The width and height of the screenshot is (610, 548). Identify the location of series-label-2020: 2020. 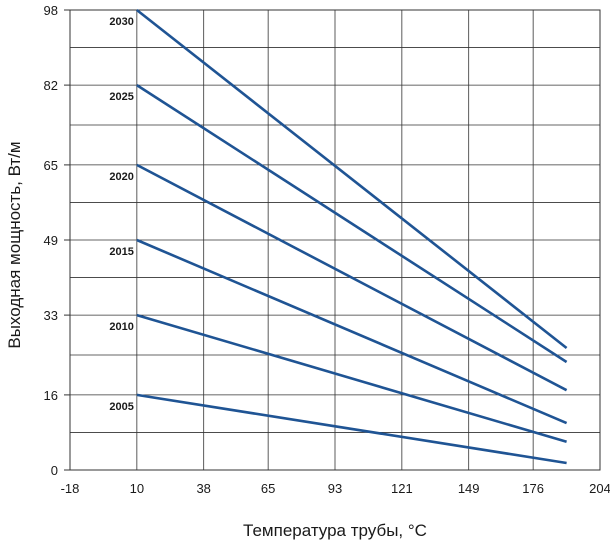
(121, 177).